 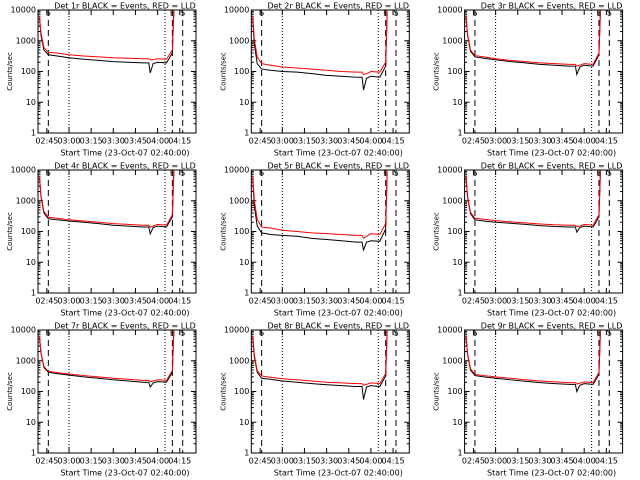 What do you see at coordinates (552, 166) in the screenshot?
I see `chart-title: Det 6r BLACK = Events, RED = LLD` at bounding box center [552, 166].